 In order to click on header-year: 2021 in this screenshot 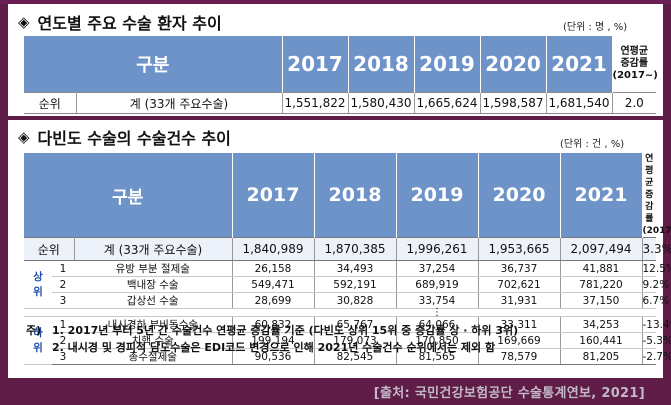, I will do `click(579, 64)`.